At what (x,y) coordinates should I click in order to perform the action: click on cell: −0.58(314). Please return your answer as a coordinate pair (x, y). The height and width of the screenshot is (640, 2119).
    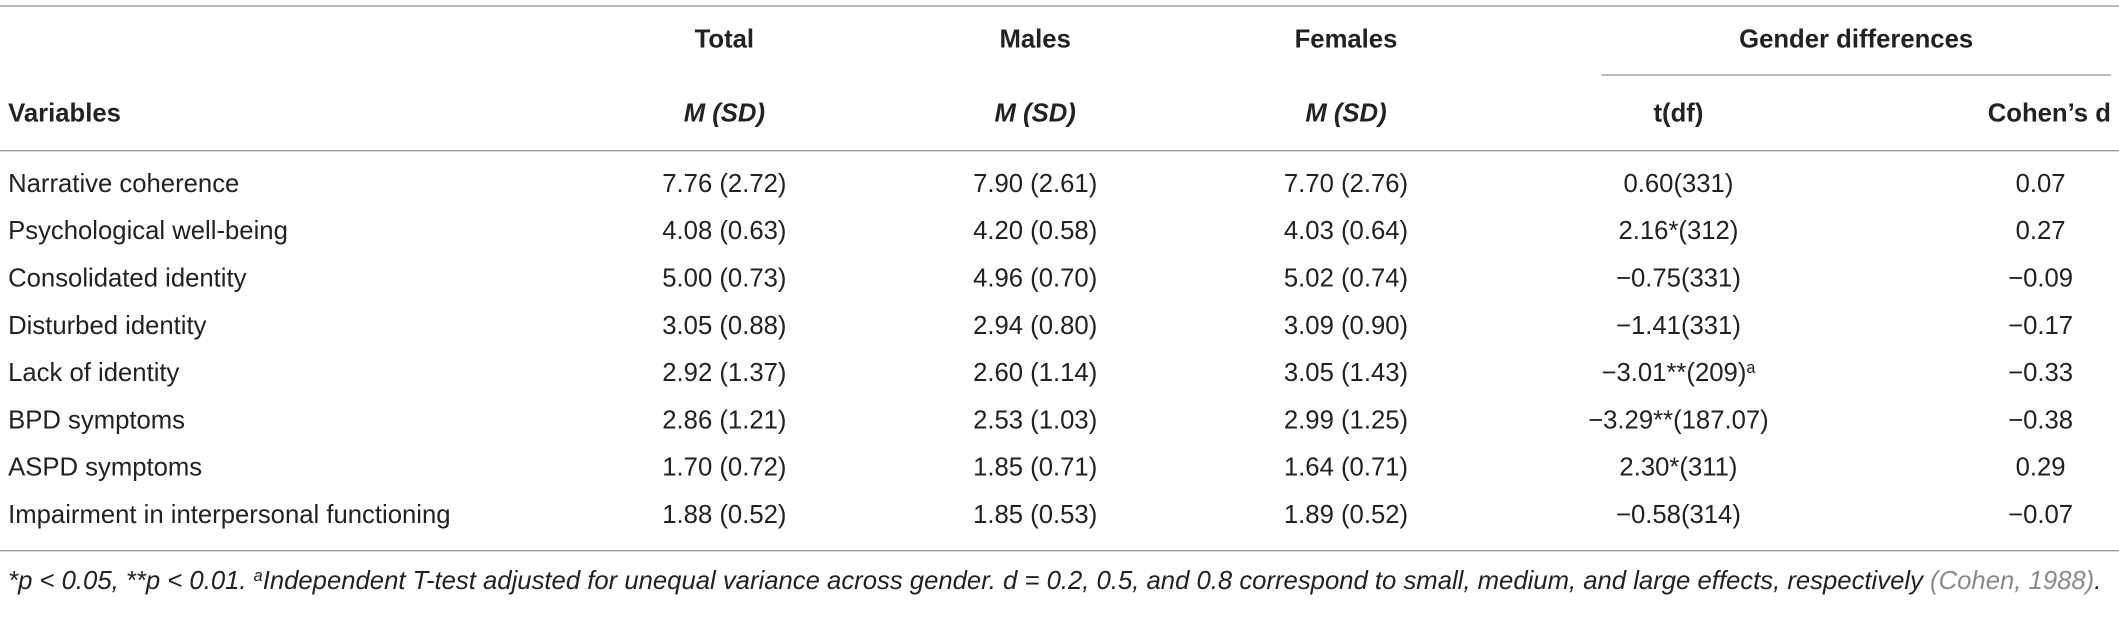
    Looking at the image, I should click on (1678, 516).